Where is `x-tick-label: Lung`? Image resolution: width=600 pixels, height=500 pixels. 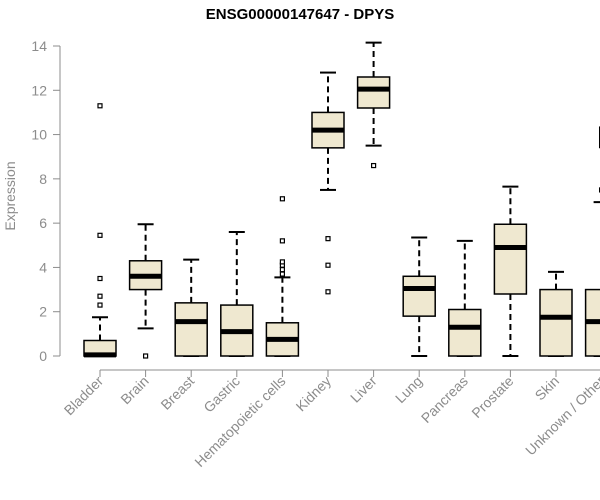 x-tick-label: Lung is located at coordinates (408, 389).